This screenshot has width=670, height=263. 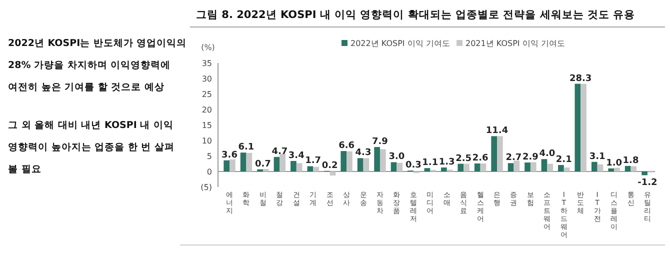 What do you see at coordinates (209, 156) in the screenshot?
I see `y-tick-label: 5` at bounding box center [209, 156].